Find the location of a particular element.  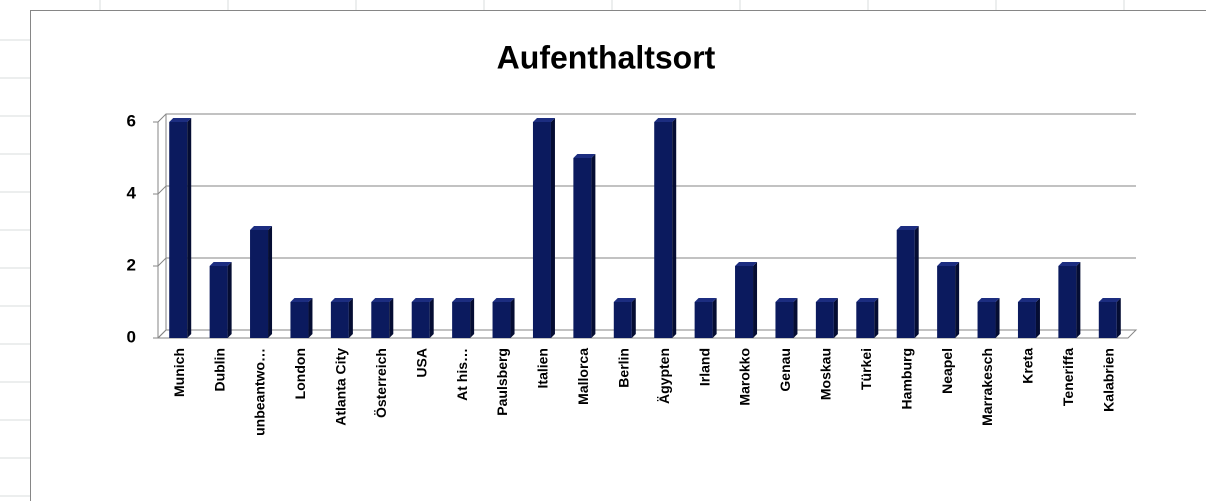

x-tick-label: Paulsberg is located at coordinates (502, 382).